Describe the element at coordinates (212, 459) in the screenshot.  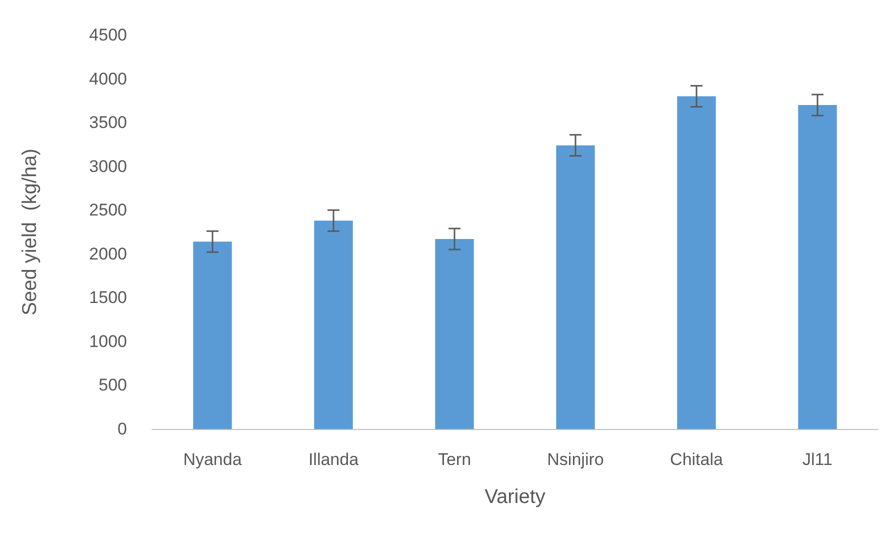
I see `x-tick-label: Nyanda` at that location.